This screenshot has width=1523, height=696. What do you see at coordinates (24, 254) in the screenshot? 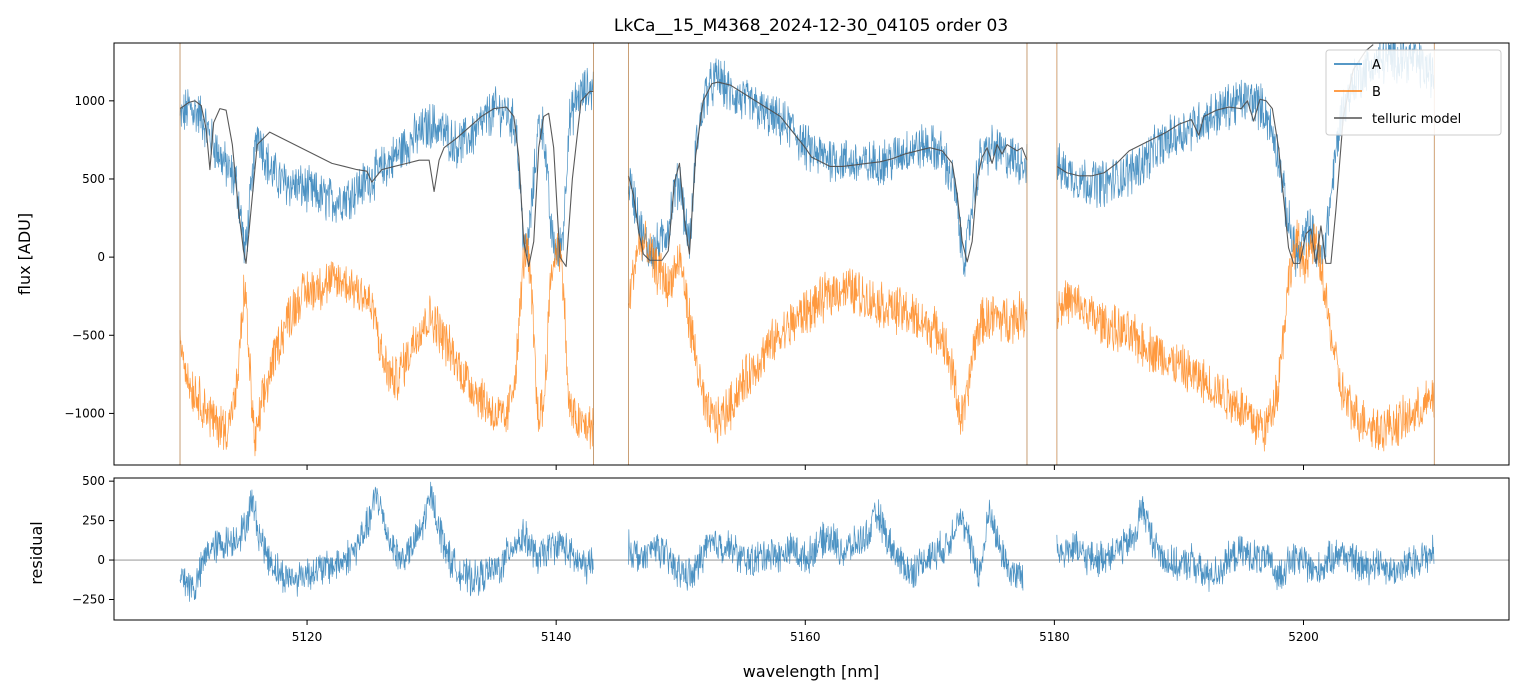
I see `flux-y-axis-label: flux [ADU]` at bounding box center [24, 254].